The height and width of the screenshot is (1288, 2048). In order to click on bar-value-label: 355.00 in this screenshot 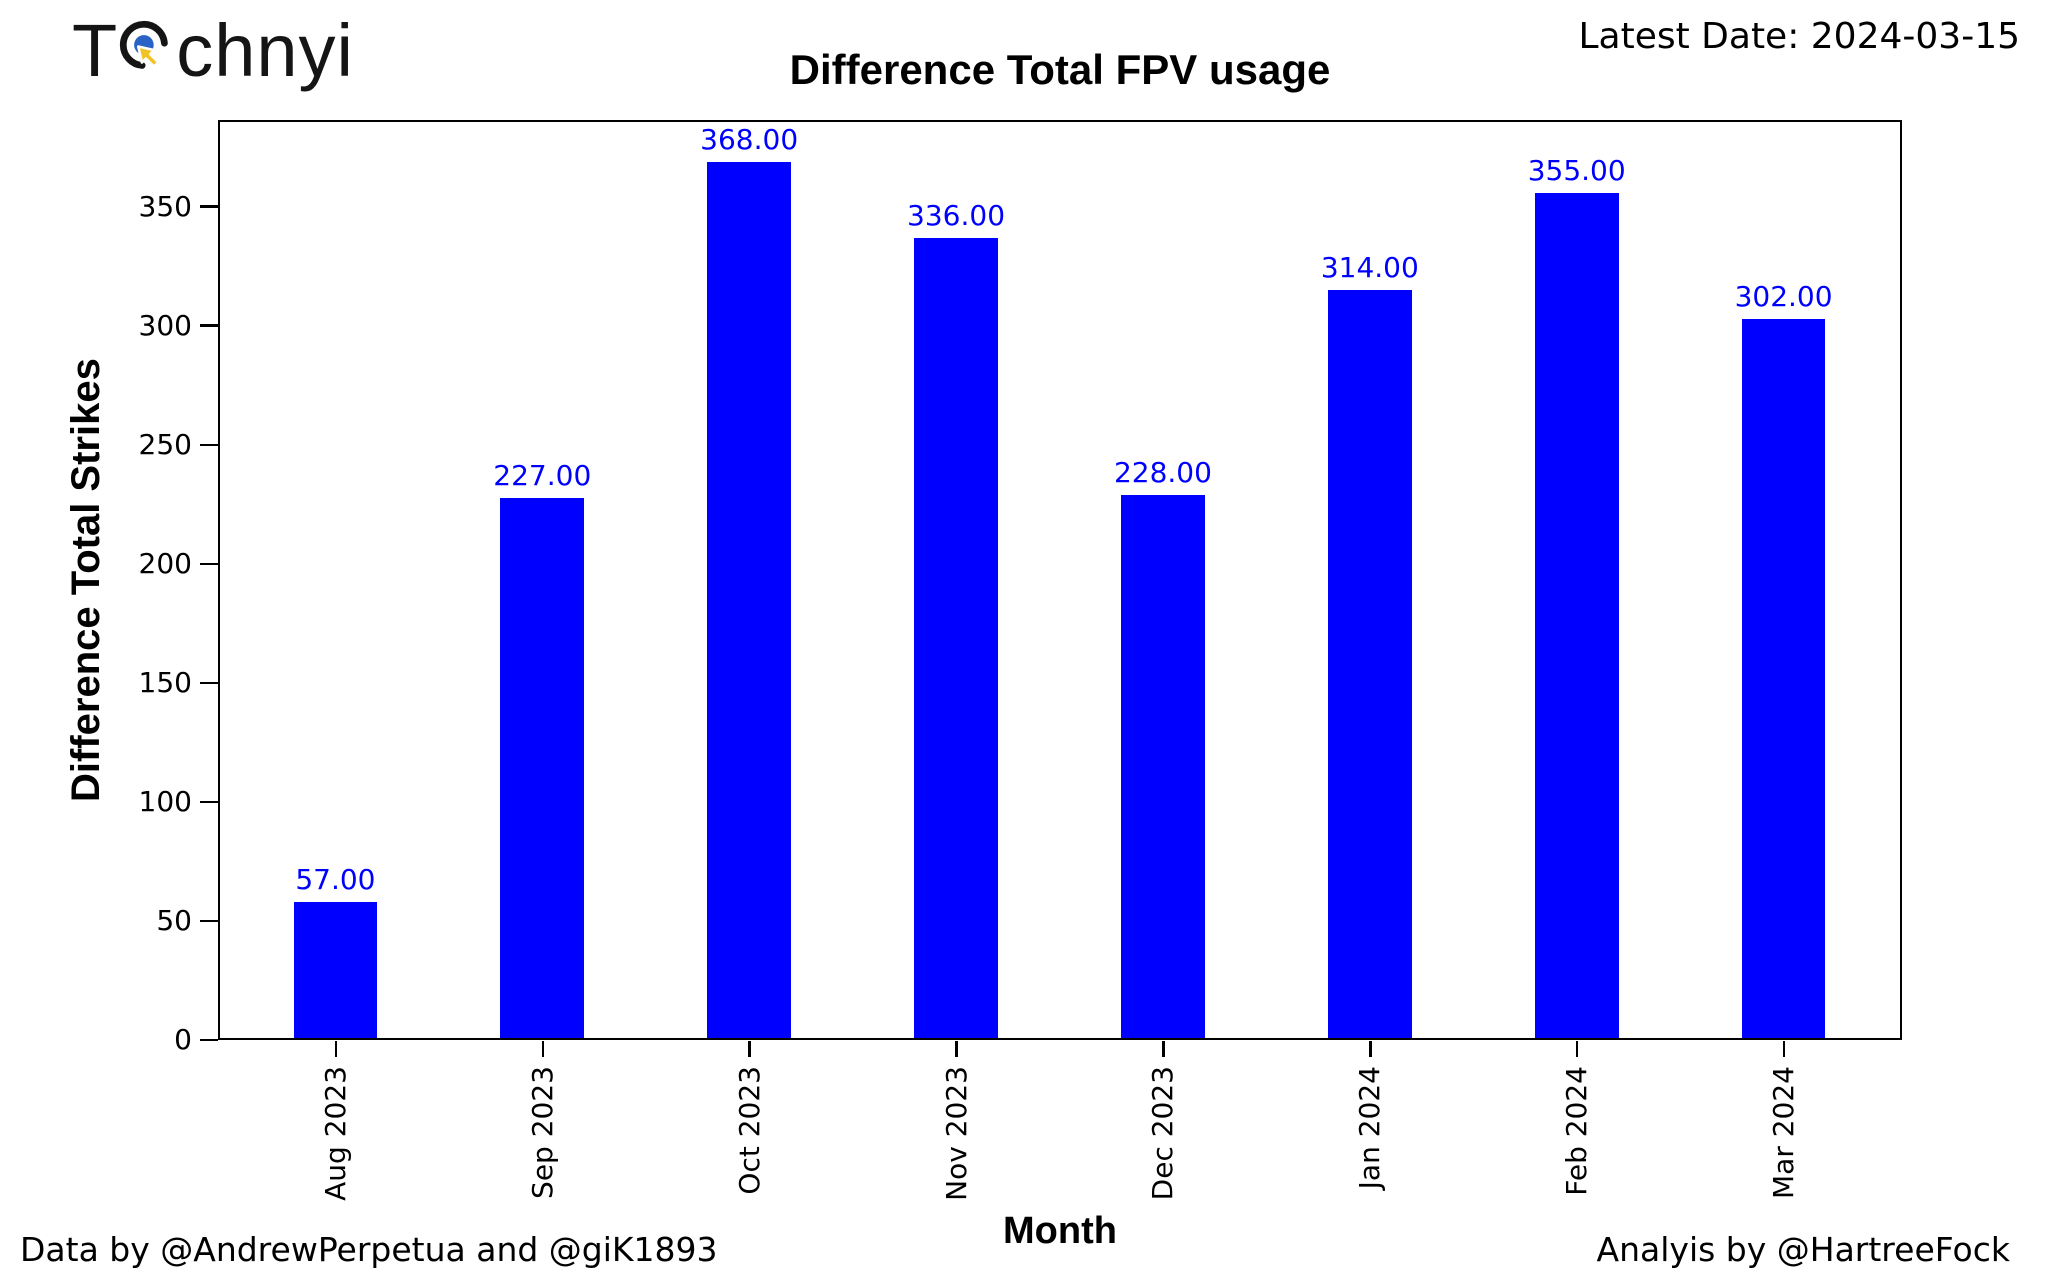, I will do `click(1576, 170)`.